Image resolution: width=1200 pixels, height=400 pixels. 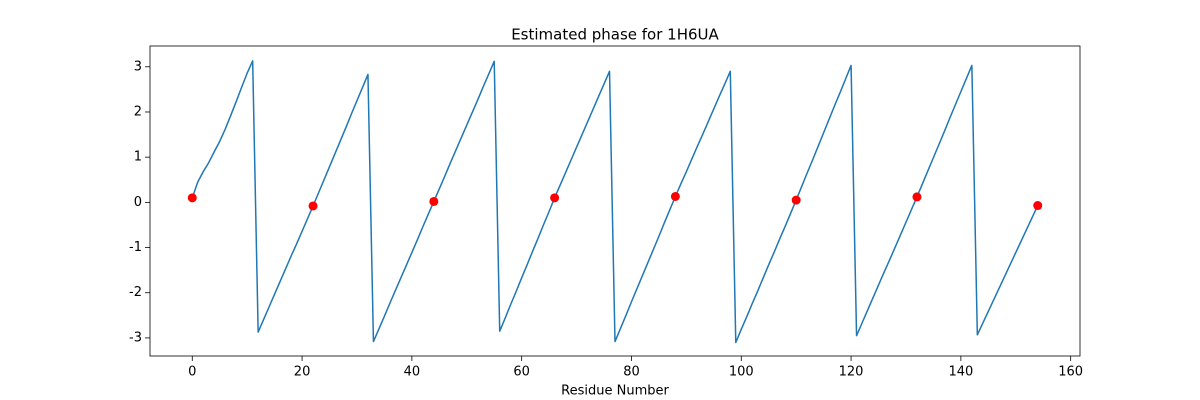 I want to click on x-tick-label: 40, so click(x=412, y=372).